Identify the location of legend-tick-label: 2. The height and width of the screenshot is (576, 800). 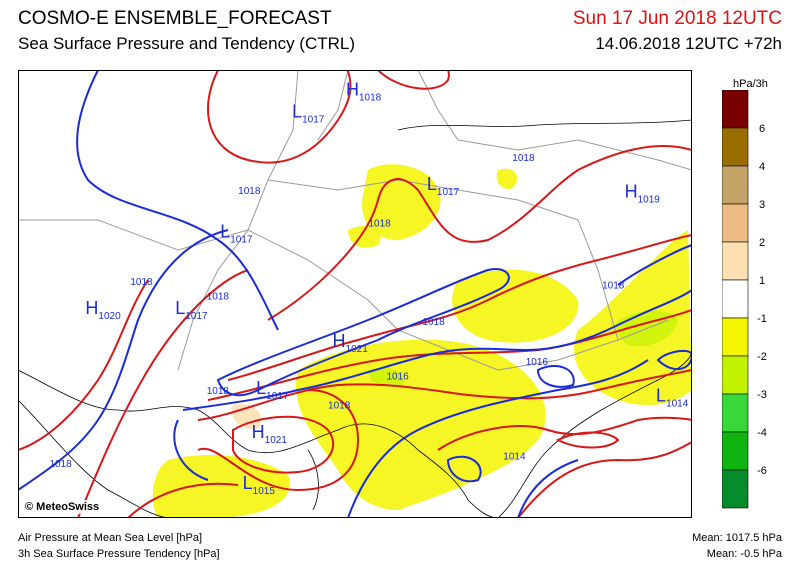
(762, 243).